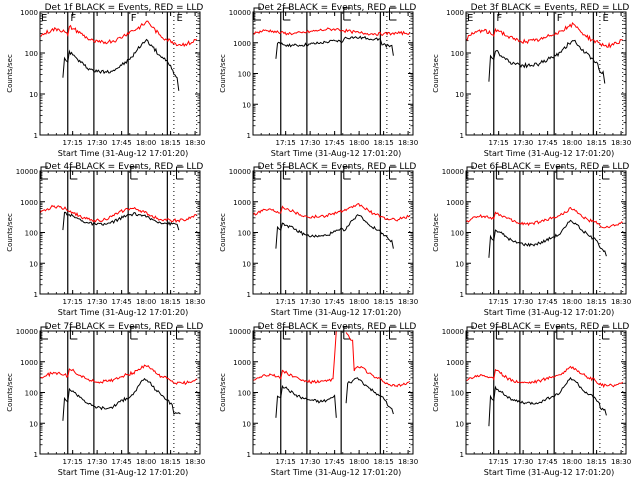  Describe the element at coordinates (337, 167) in the screenshot. I see `panel-title: Det 5f BLACK = Events, RED = LLD` at that location.